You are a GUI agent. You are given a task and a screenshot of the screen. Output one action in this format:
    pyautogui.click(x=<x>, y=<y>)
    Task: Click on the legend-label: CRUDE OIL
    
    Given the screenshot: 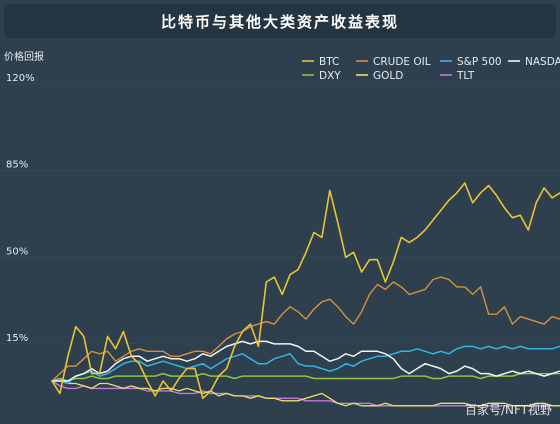 What is the action you would take?
    pyautogui.click(x=402, y=62)
    